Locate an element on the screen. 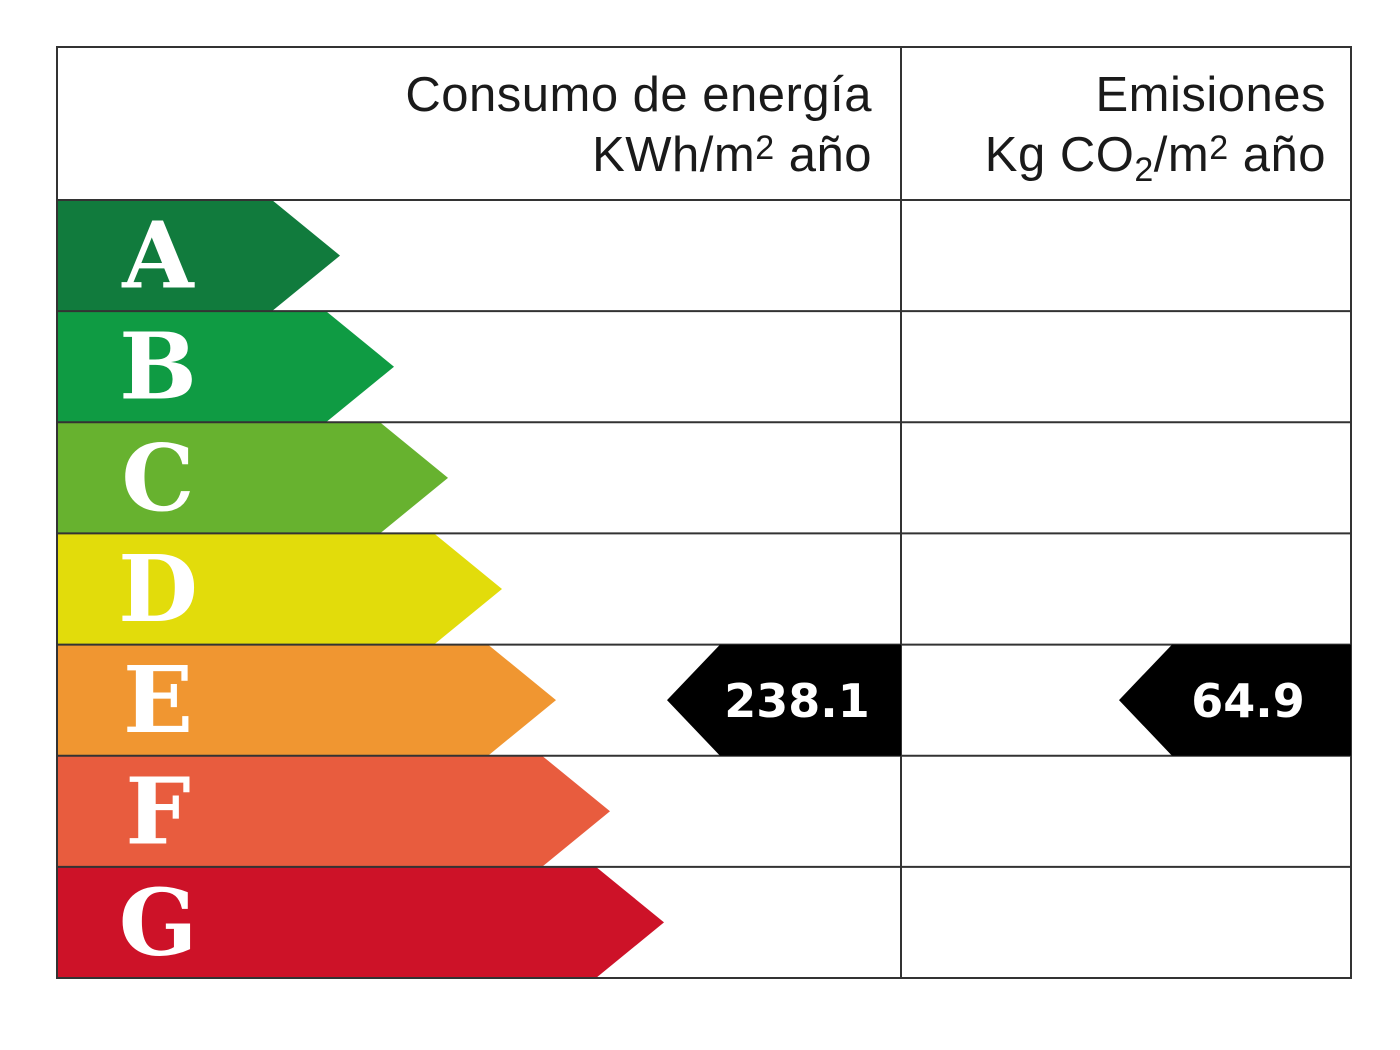 The image size is (1400, 1050). rating-arrow-c is located at coordinates (252, 478).